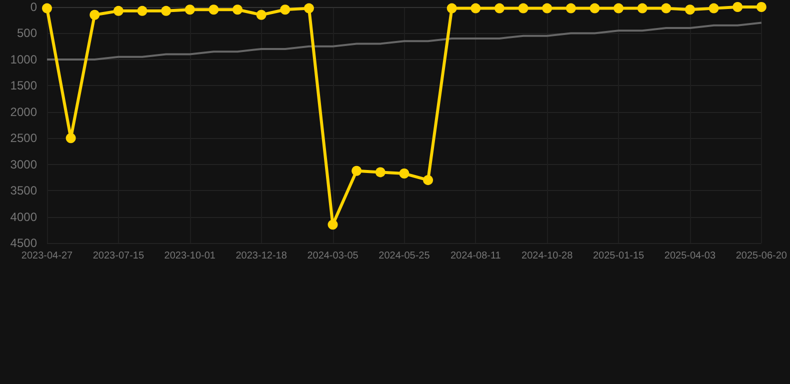 The height and width of the screenshot is (384, 790). I want to click on y-tick-label: 4500, so click(24, 243).